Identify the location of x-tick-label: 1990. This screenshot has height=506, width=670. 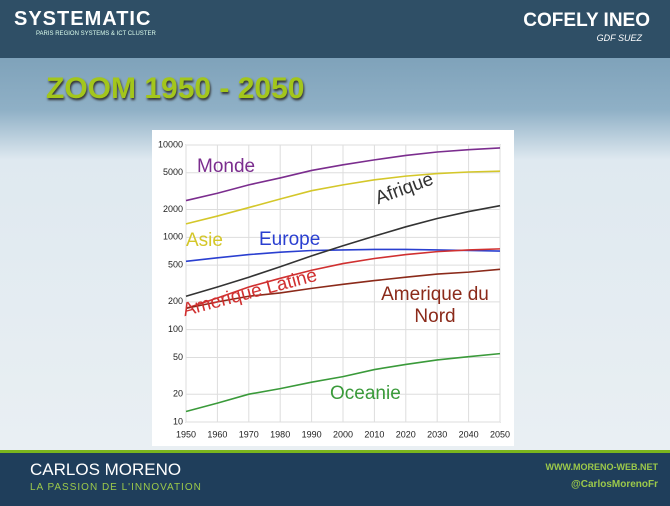
(312, 434).